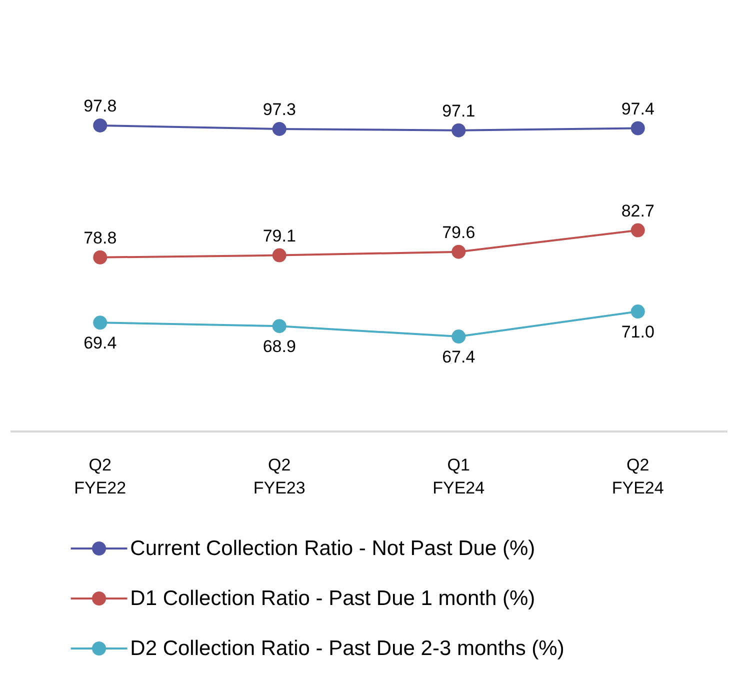 This screenshot has height=674, width=737. I want to click on data-label: 97.8, so click(100, 106).